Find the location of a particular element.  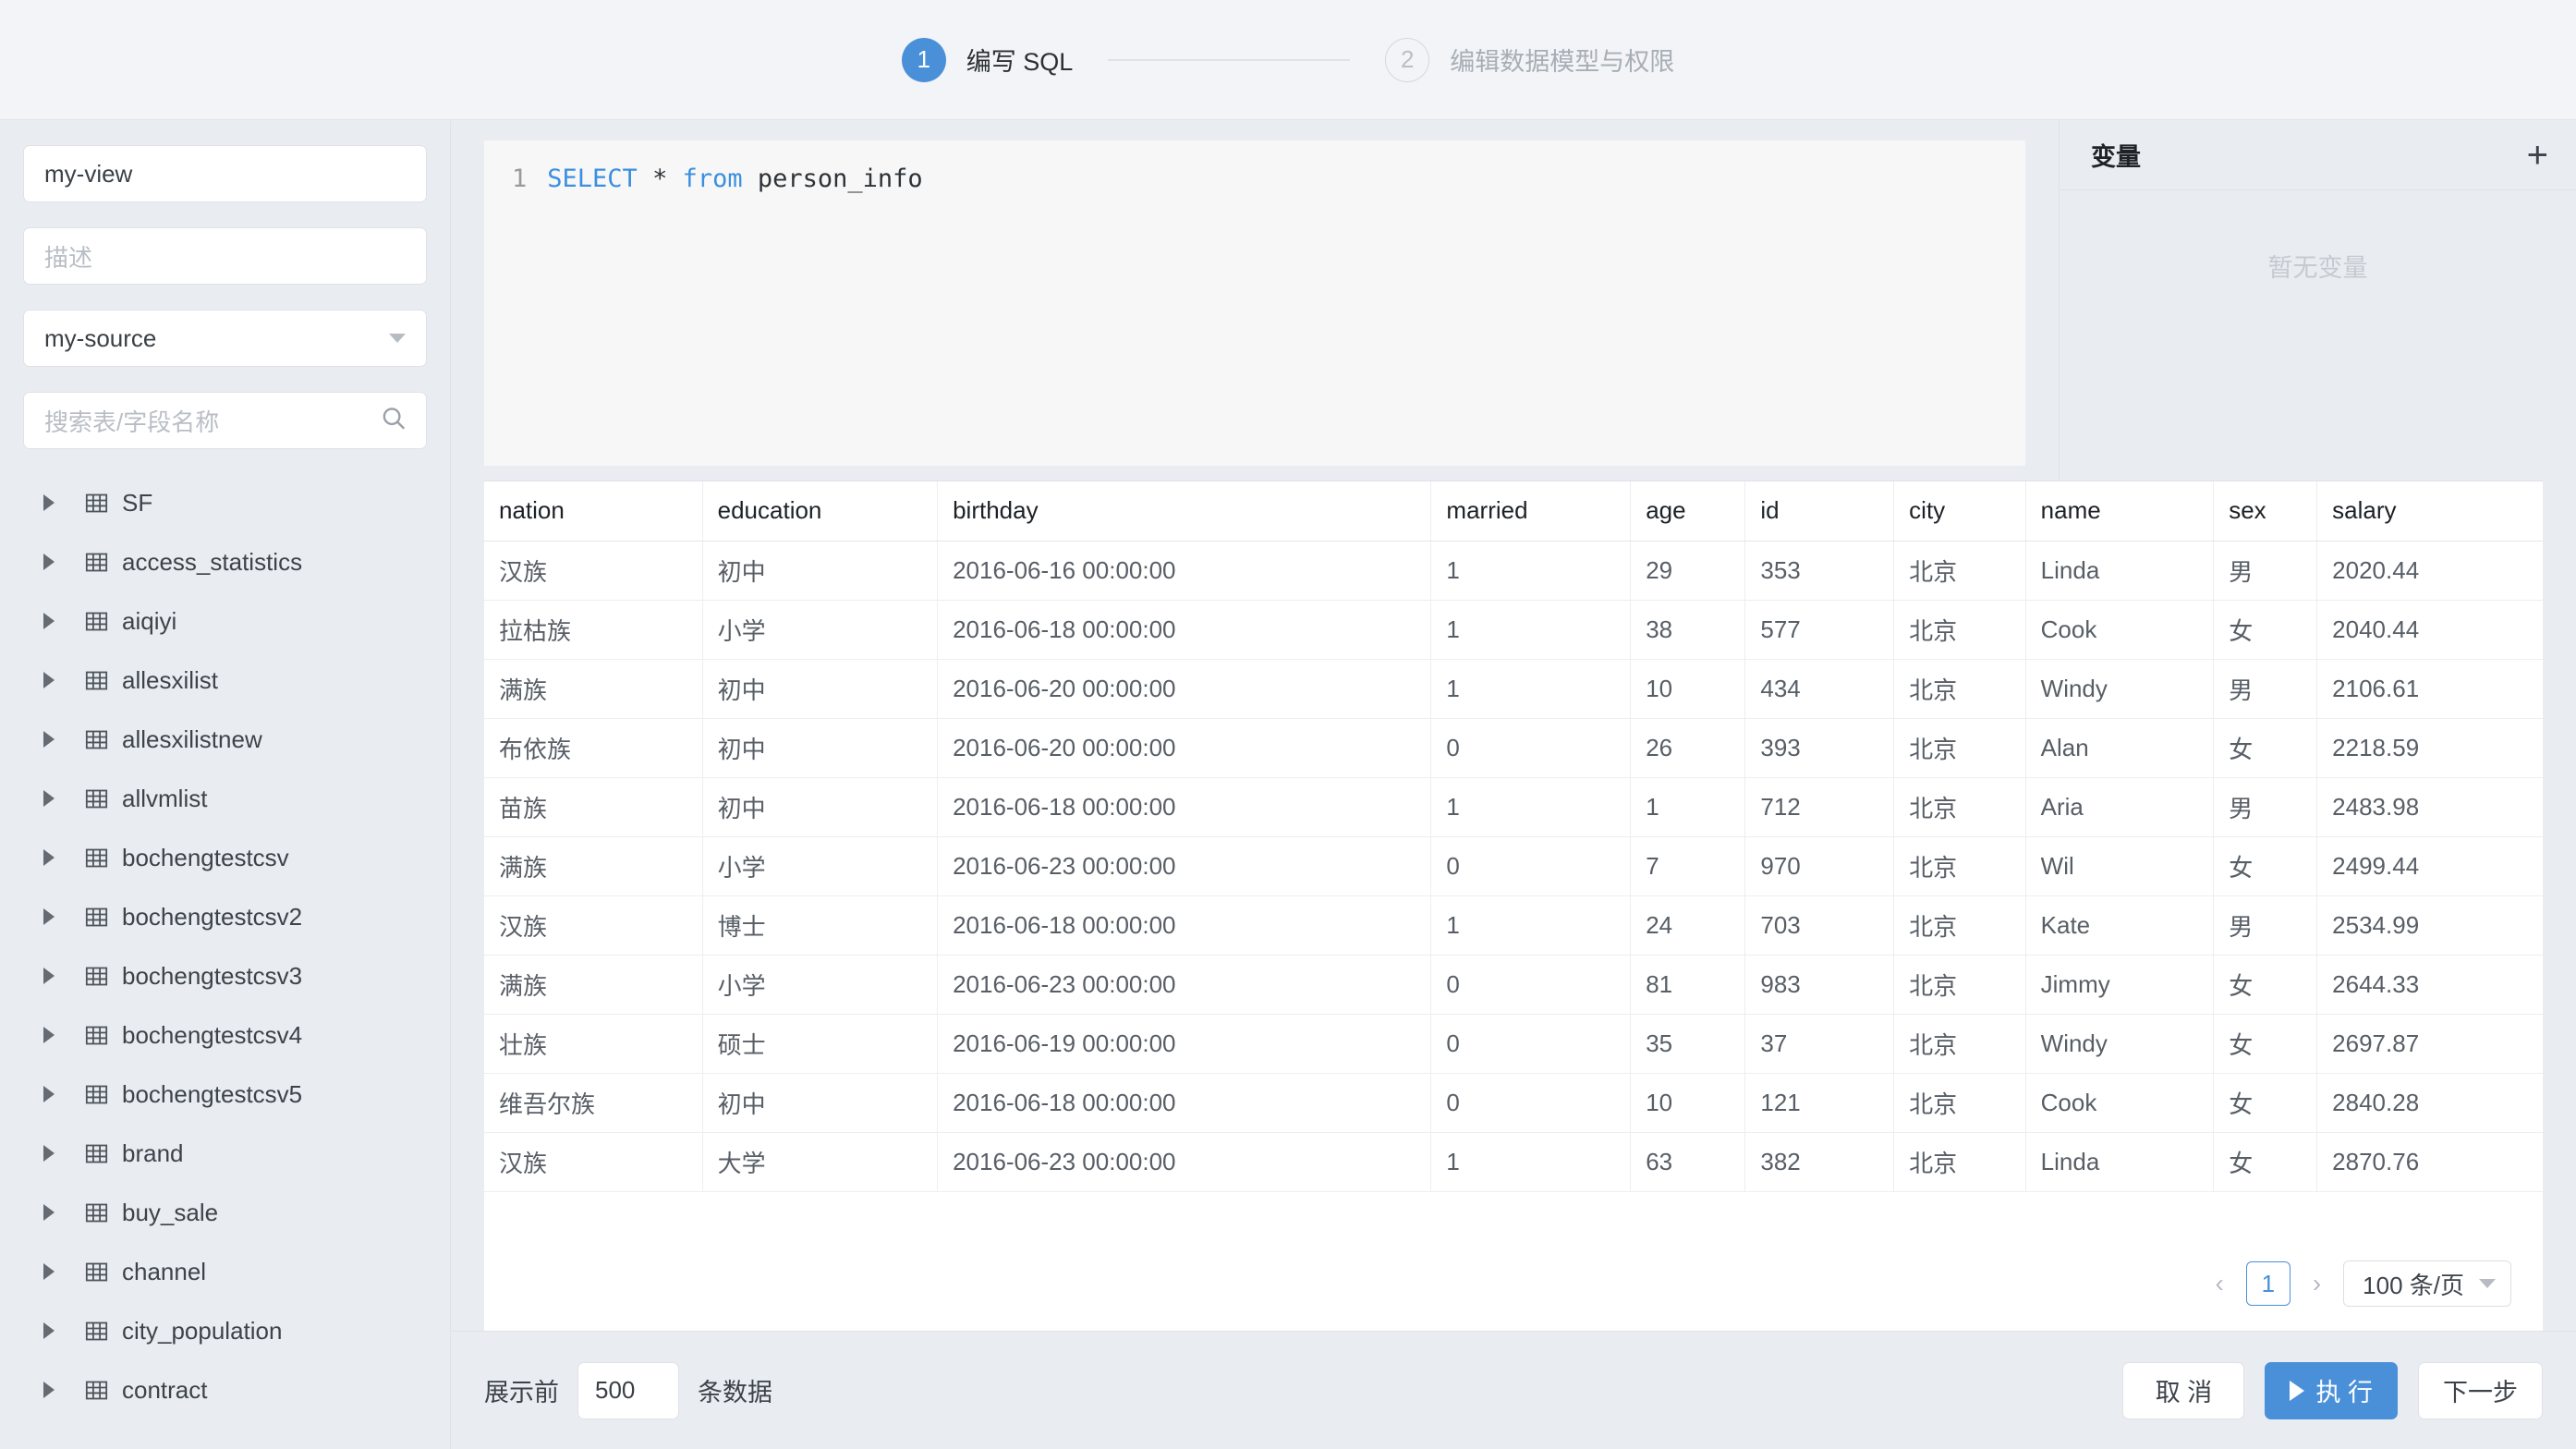

step-2-edit-model-permissions: 2 编辑数据模型与权限 is located at coordinates (1529, 60).